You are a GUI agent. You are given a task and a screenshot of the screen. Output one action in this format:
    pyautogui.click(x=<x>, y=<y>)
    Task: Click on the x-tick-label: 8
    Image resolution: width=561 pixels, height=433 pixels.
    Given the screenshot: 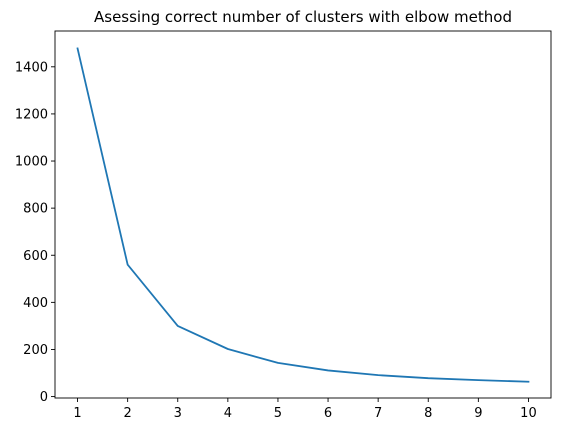 What is the action you would take?
    pyautogui.click(x=428, y=413)
    